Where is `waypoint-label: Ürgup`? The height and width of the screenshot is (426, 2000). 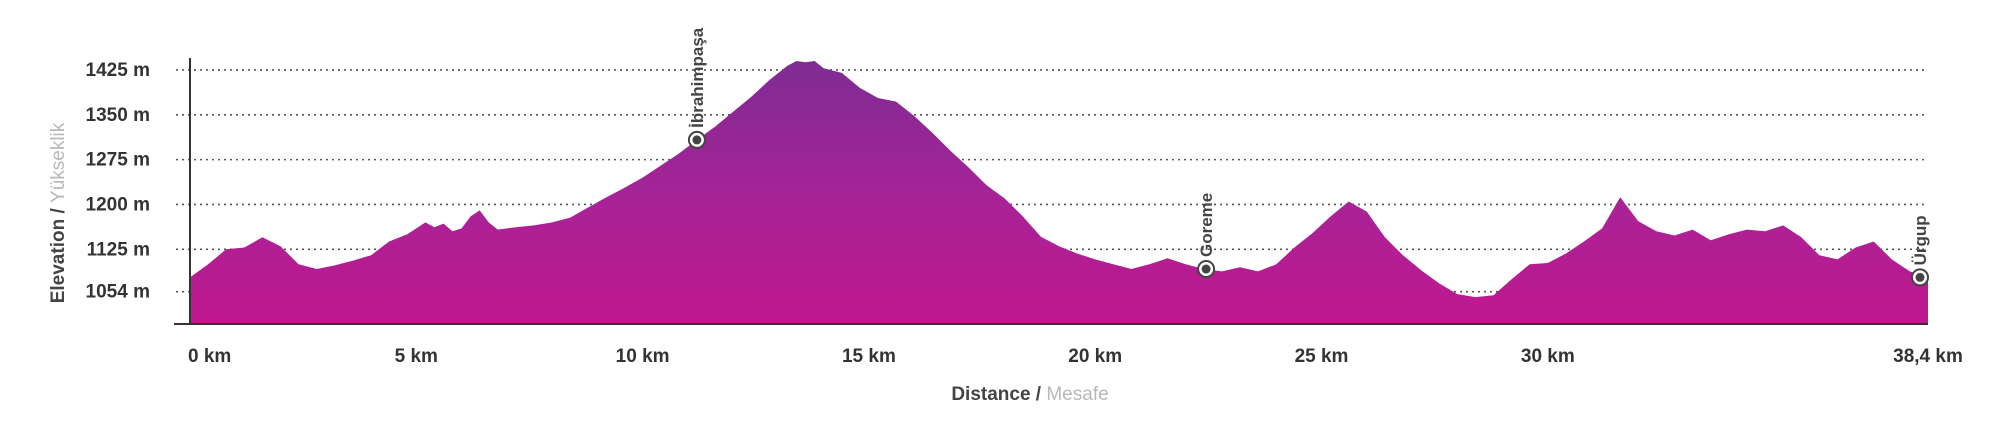 waypoint-label: Ürgup is located at coordinates (1920, 240).